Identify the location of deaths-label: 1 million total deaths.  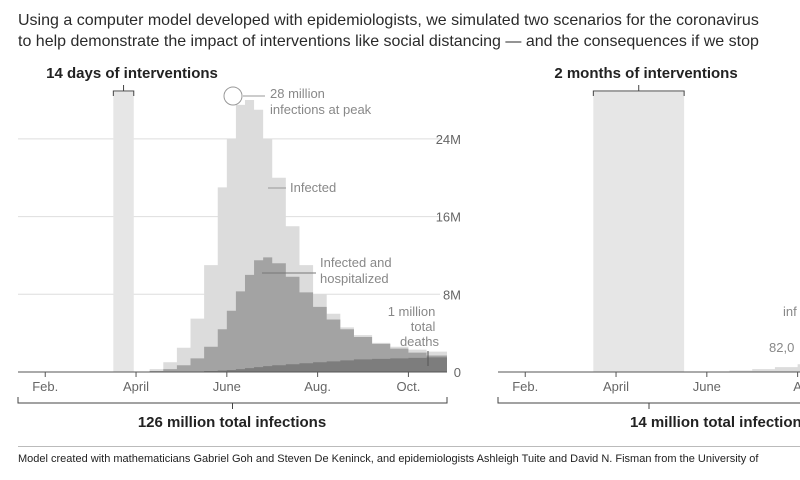
(414, 326).